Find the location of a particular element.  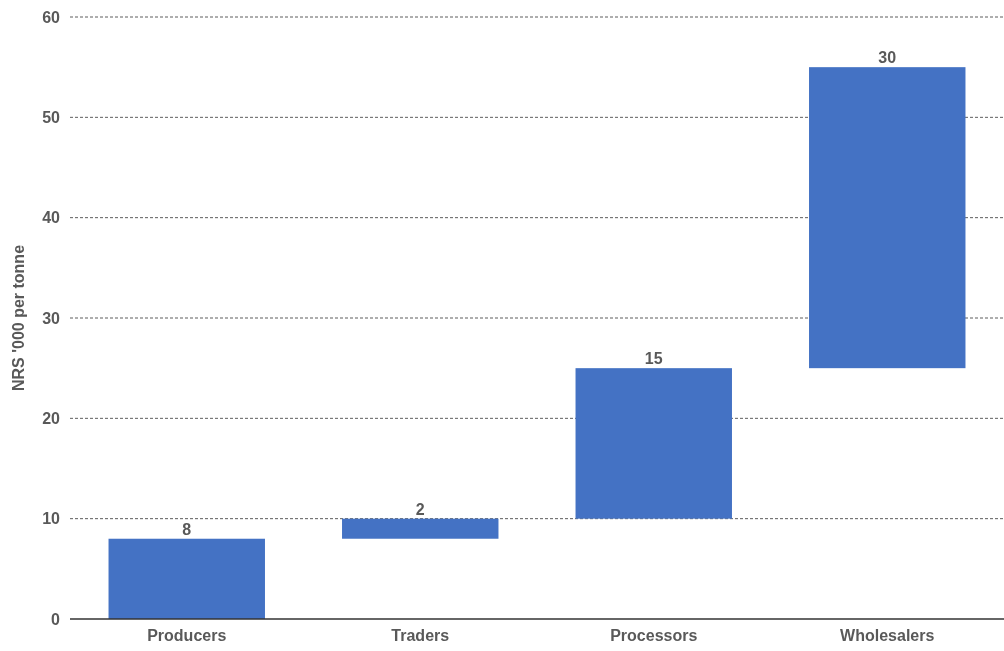

y-tick-label: 50 is located at coordinates (51, 117).